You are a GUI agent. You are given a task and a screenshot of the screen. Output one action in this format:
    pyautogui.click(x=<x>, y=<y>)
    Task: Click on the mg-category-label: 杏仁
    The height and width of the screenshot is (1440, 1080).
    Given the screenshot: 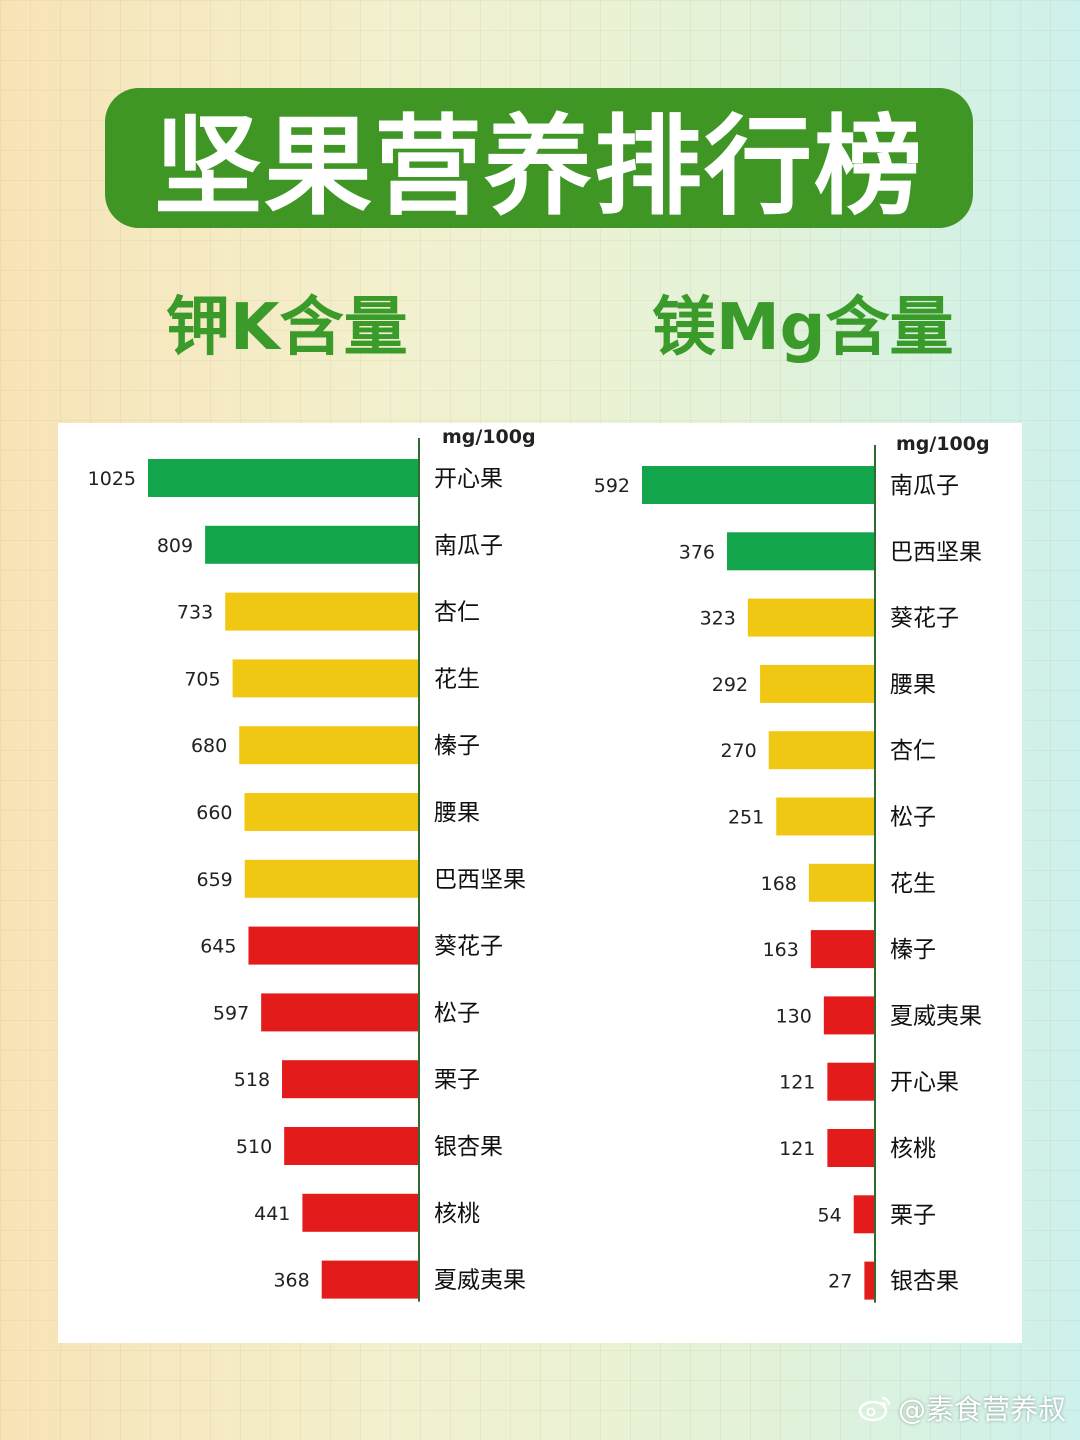 What is the action you would take?
    pyautogui.click(x=913, y=751)
    